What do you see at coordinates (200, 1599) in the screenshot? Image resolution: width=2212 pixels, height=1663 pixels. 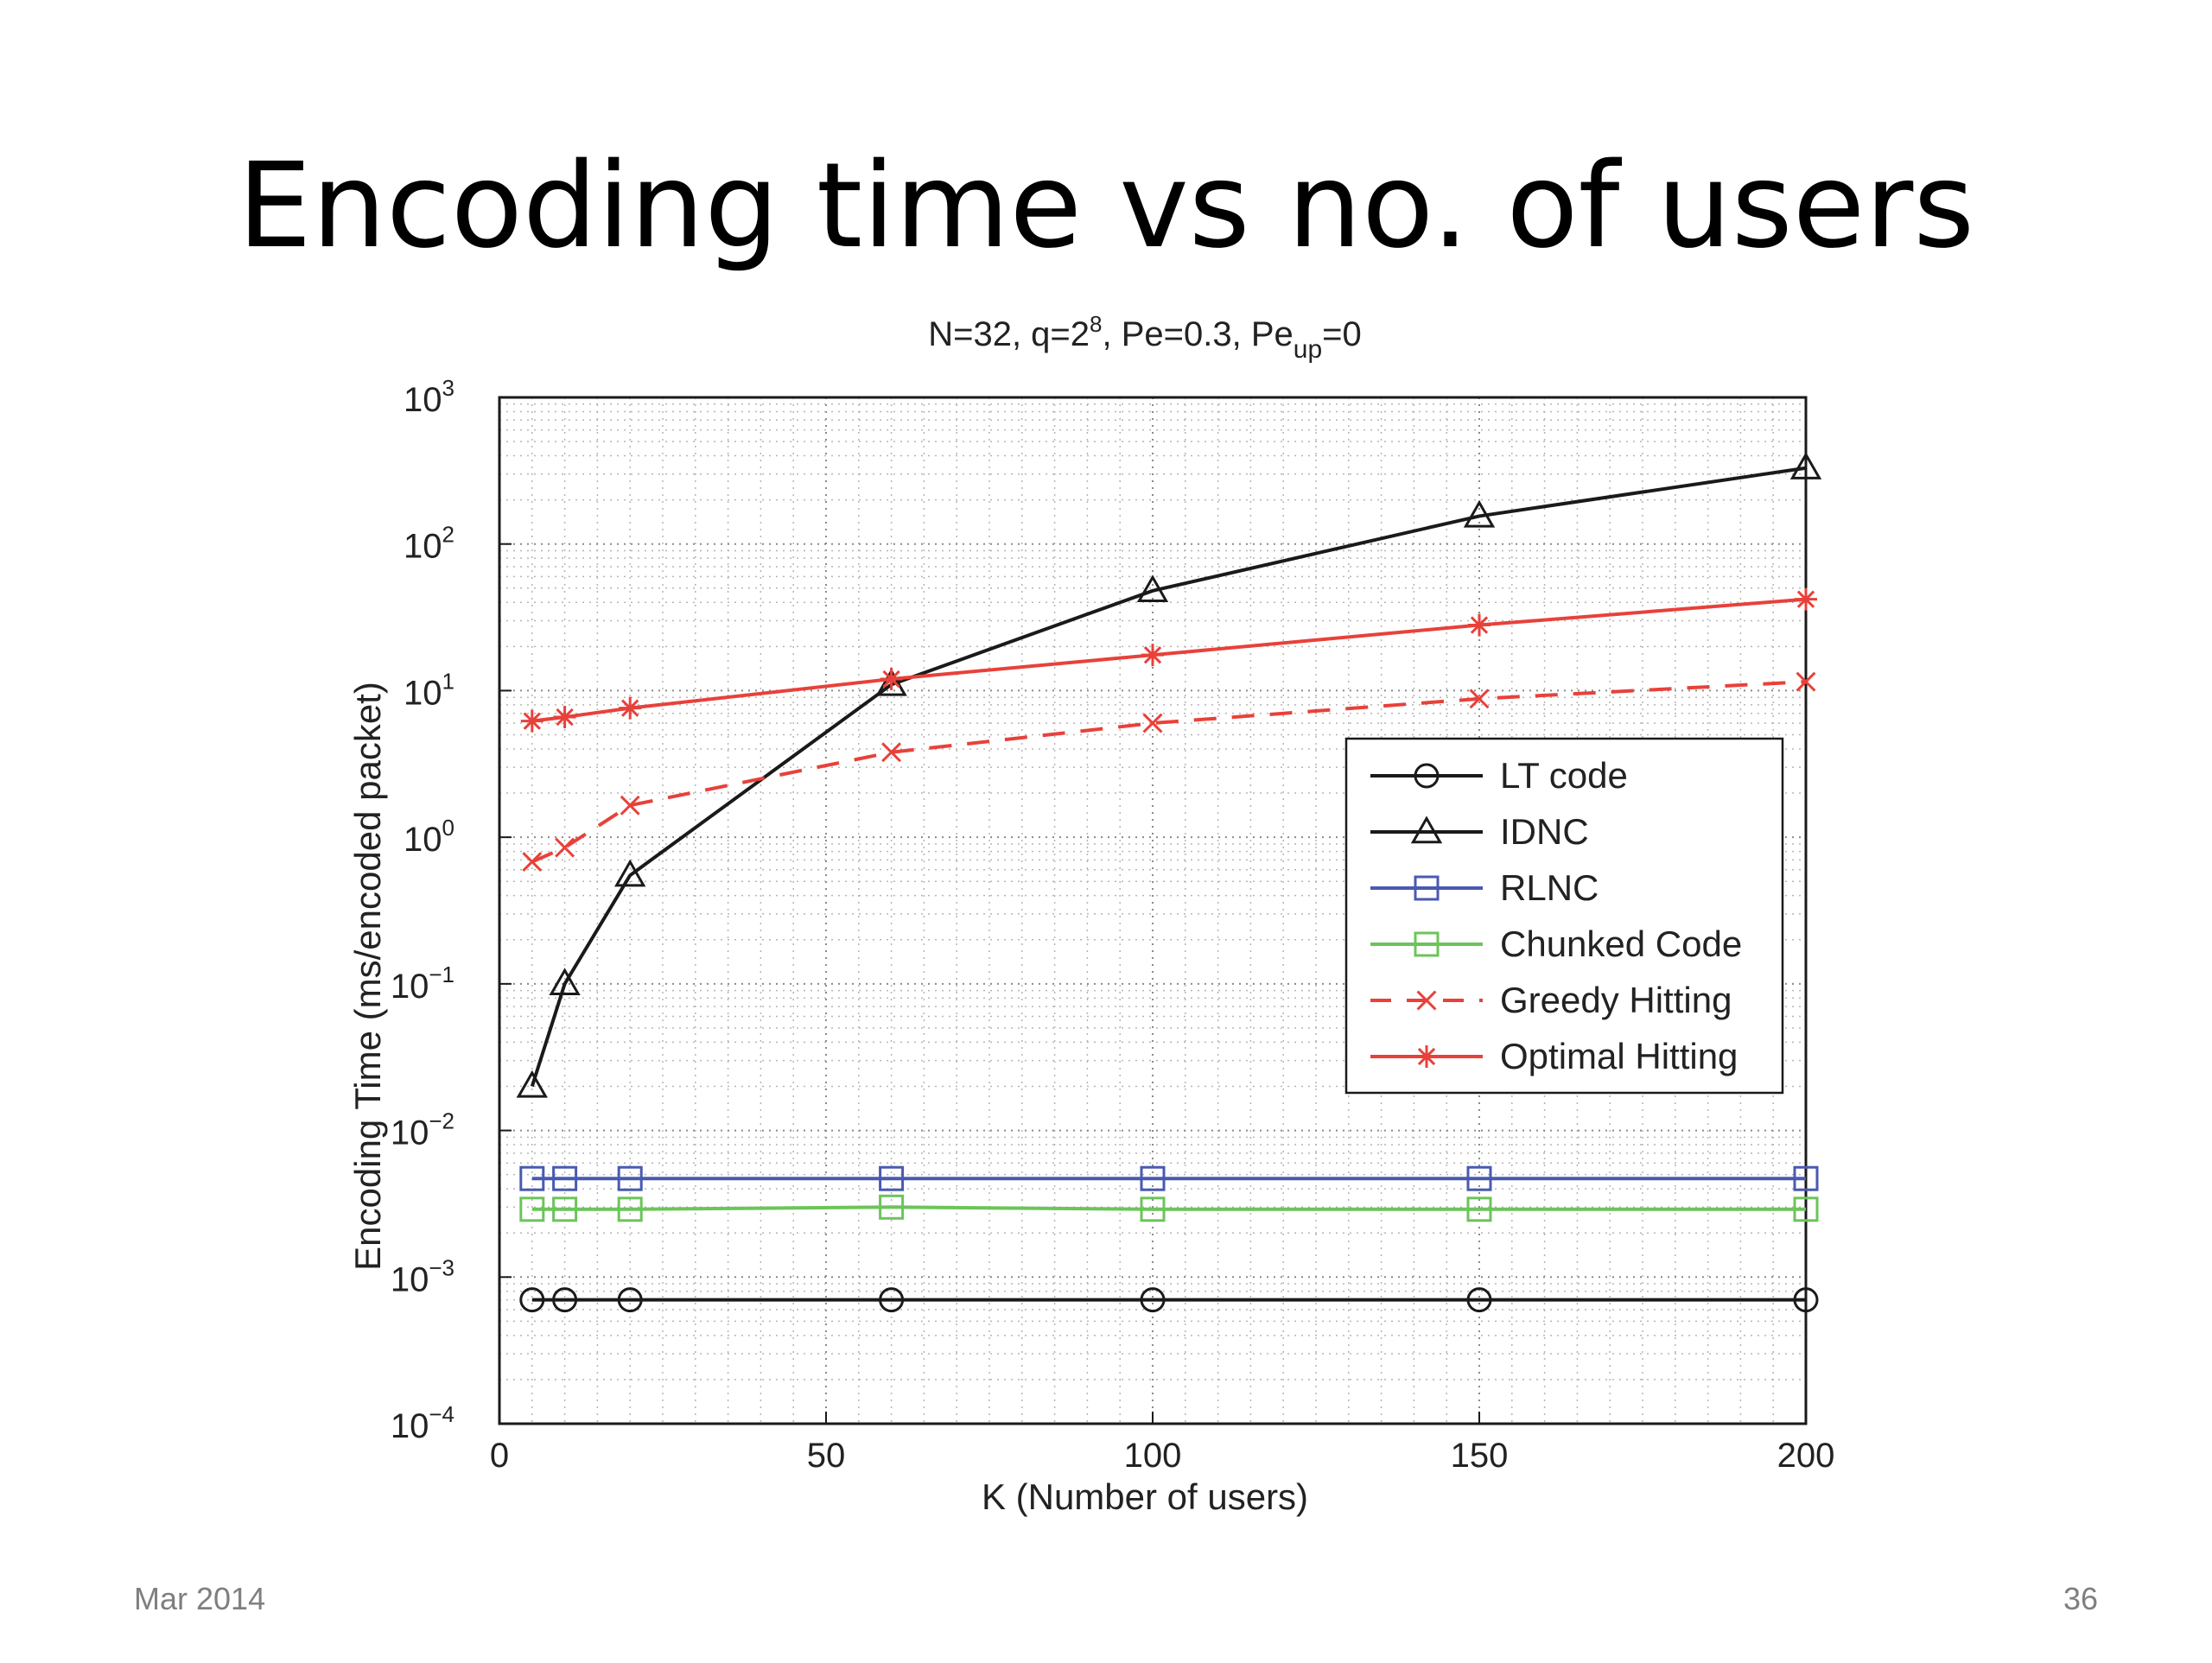 I see `footer-date: Mar 2014` at bounding box center [200, 1599].